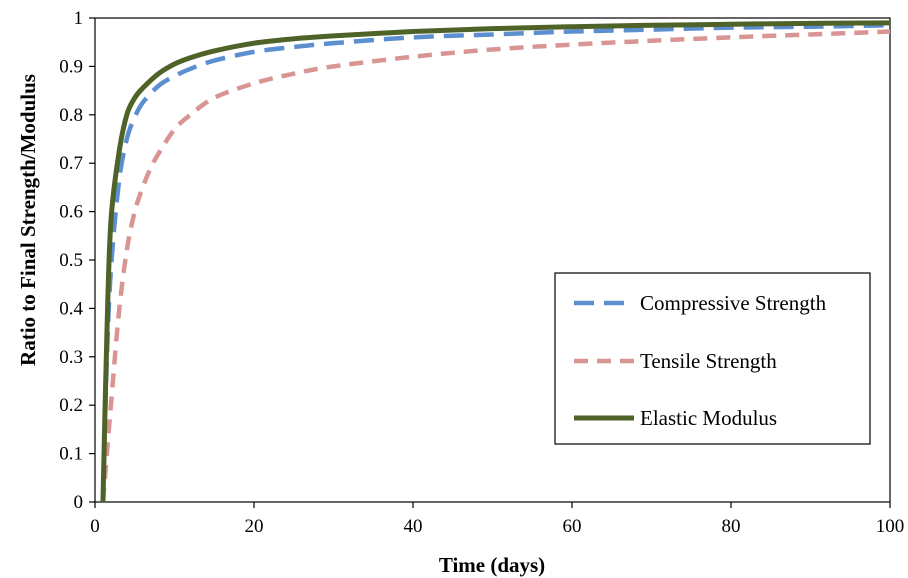 Image resolution: width=908 pixels, height=578 pixels. I want to click on y-tick-label: 0.5, so click(71, 260).